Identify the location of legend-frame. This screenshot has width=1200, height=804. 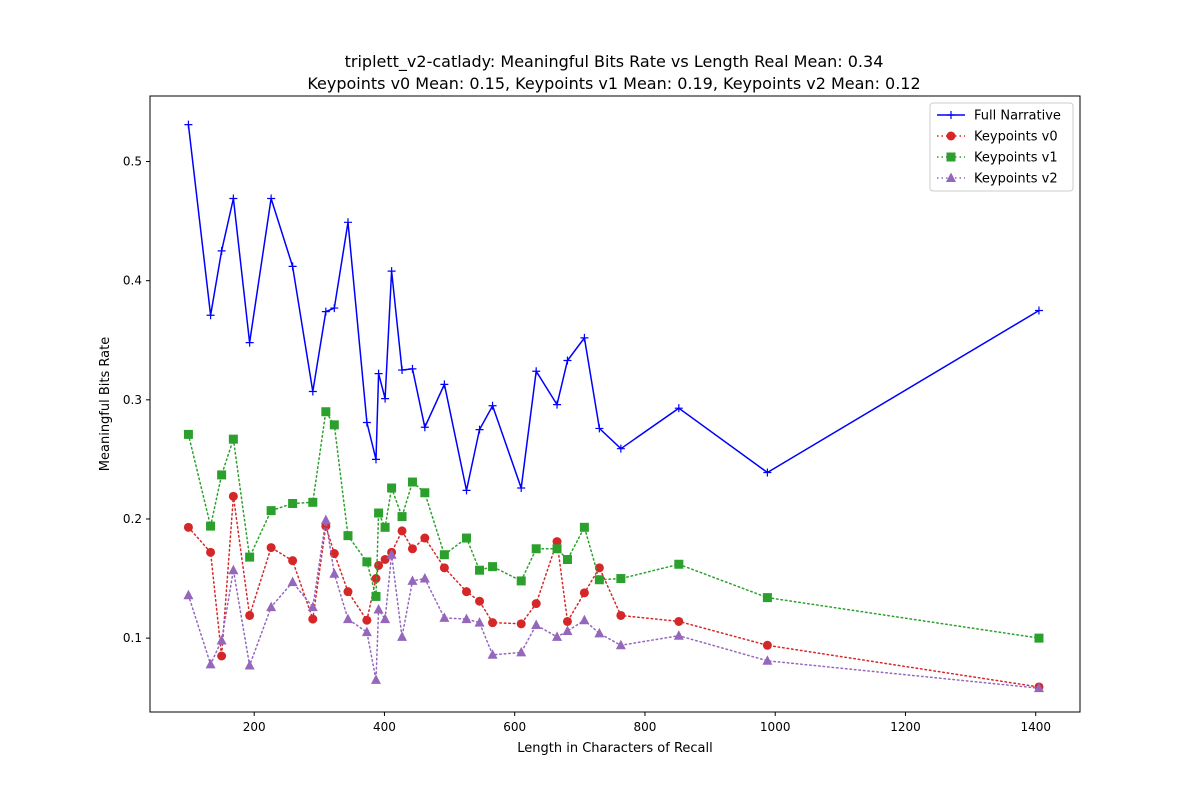
(1001, 147).